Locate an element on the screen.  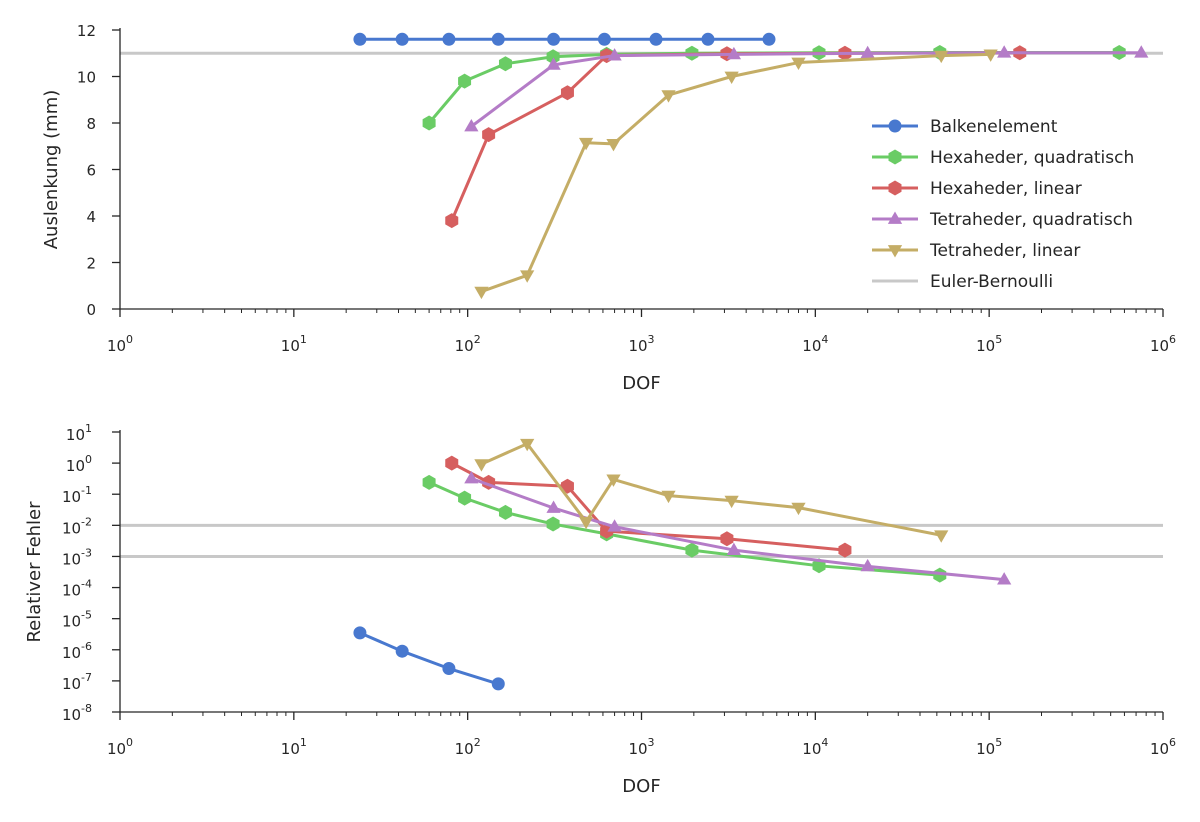
bottom-y-axis-title: Relativer Fehler is located at coordinates (34, 572).